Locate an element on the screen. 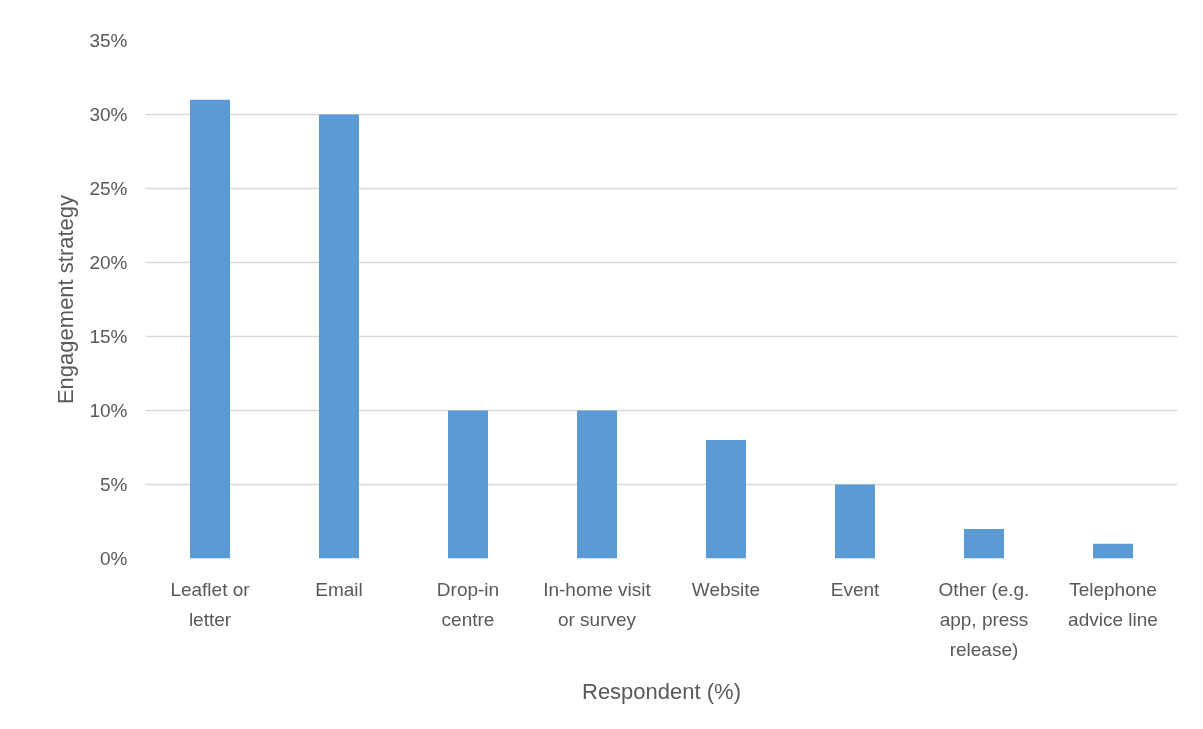 This screenshot has height=729, width=1203. y-axis-title: Engagement strategy is located at coordinates (66, 299).